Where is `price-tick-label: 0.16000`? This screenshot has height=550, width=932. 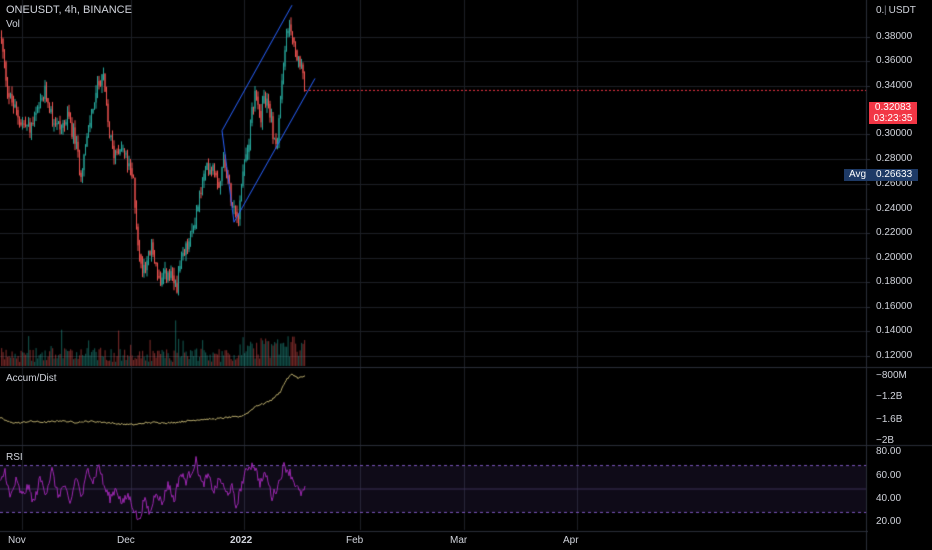 price-tick-label: 0.16000 is located at coordinates (894, 306).